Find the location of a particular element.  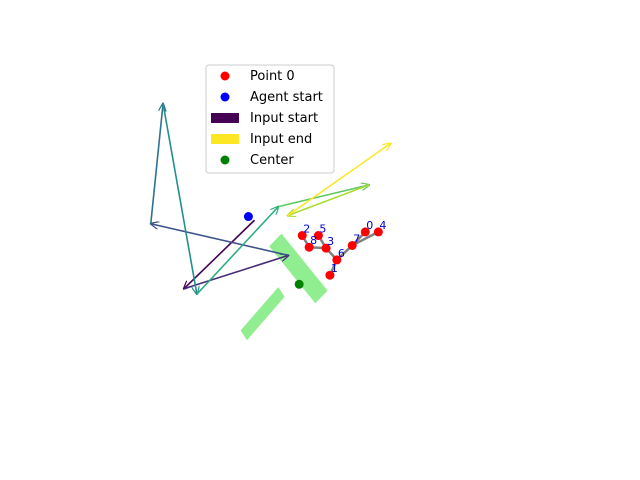

agent-body-bar is located at coordinates (298, 268).